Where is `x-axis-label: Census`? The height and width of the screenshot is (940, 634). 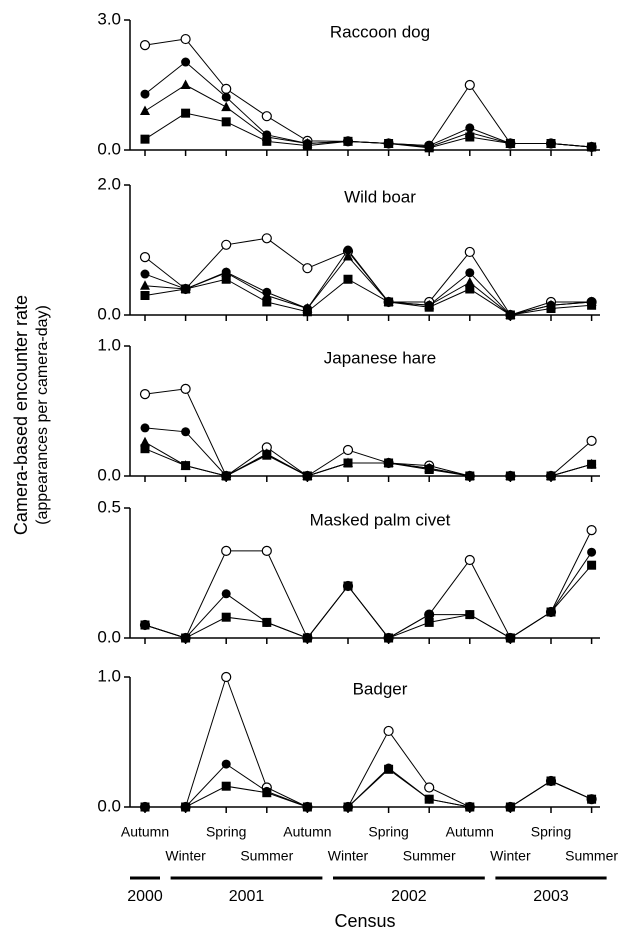
x-axis-label: Census is located at coordinates (364, 921).